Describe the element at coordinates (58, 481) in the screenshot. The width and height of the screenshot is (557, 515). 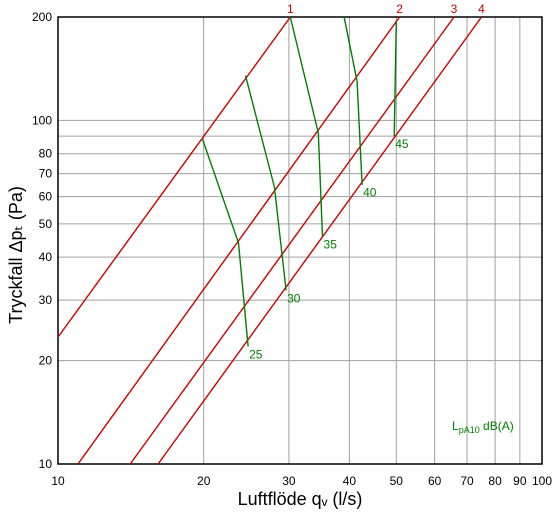
I see `x-tick-label: 10` at that location.